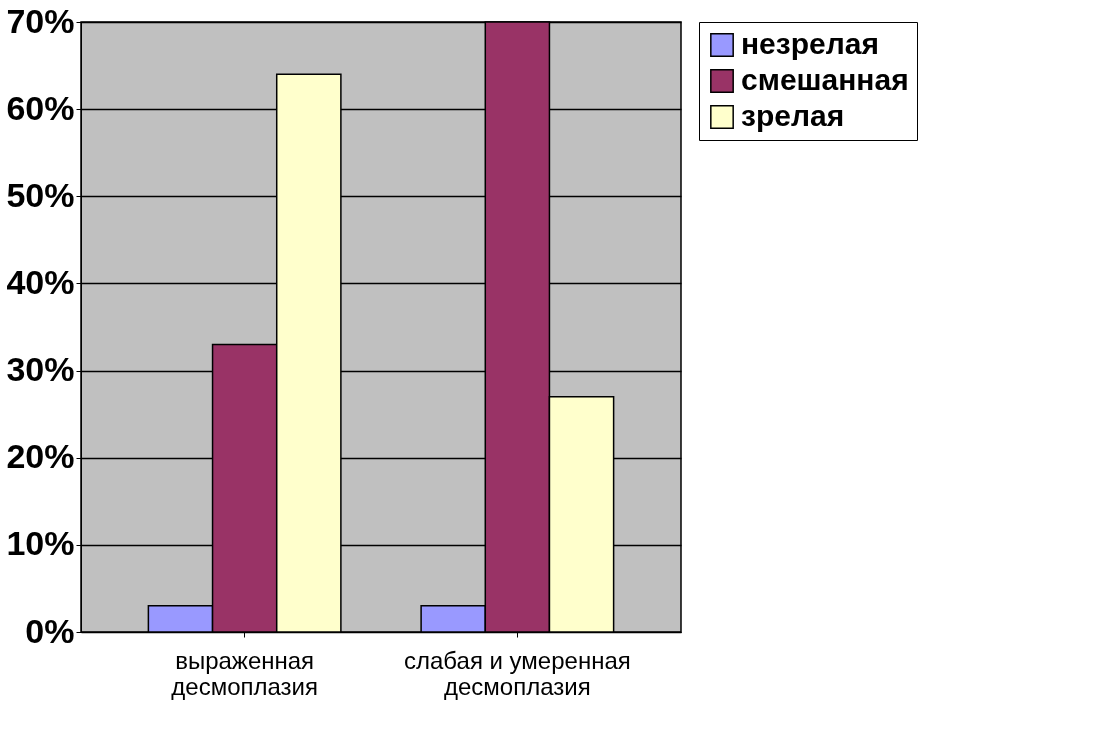  Describe the element at coordinates (40, 281) in the screenshot. I see `y-tick-label: 40%` at that location.